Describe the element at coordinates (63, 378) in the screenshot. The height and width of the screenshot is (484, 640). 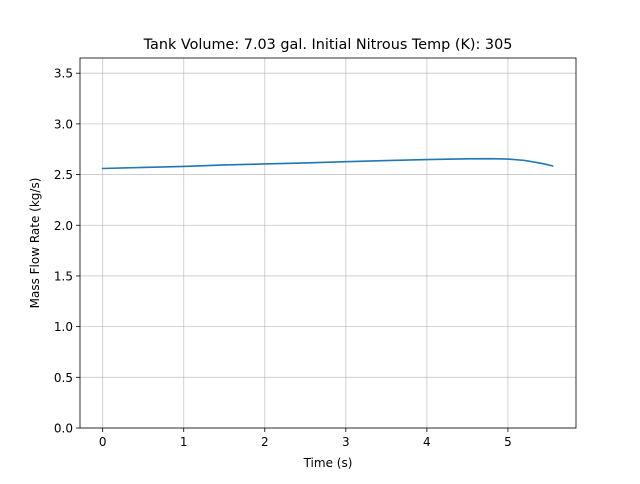
I see `y-tick-label: 0.5` at that location.